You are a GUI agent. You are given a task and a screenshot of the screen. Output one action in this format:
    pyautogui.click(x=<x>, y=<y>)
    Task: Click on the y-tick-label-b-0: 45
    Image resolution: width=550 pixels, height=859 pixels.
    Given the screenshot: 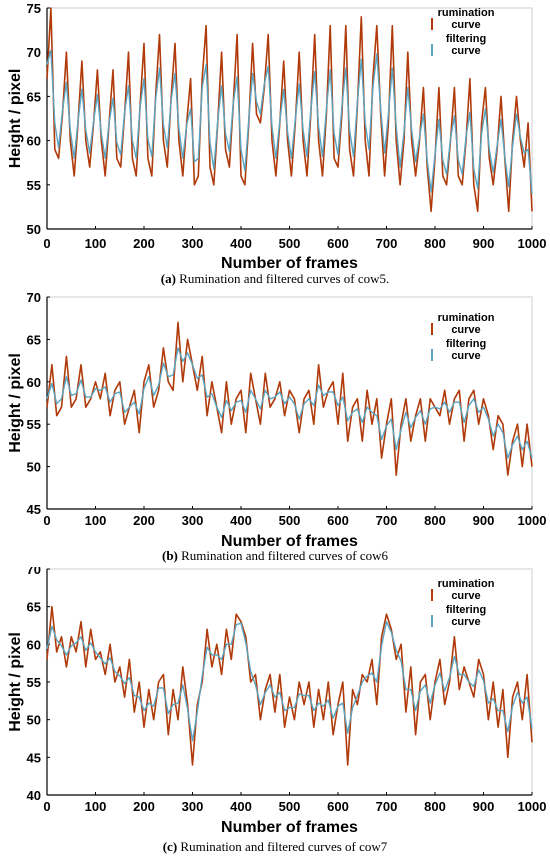 What is the action you would take?
    pyautogui.click(x=34, y=509)
    